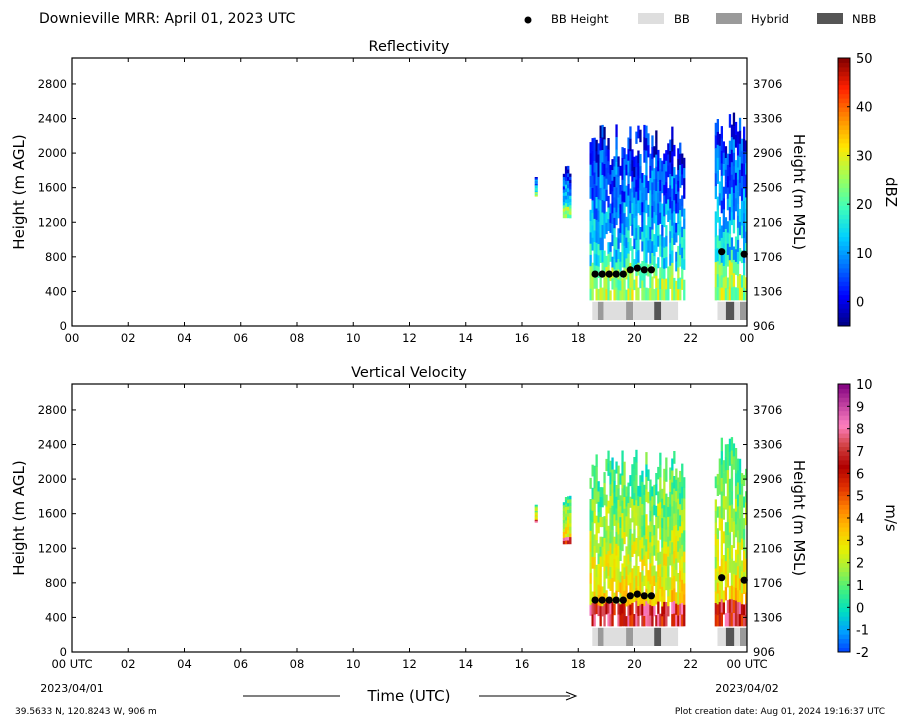 The width and height of the screenshot is (900, 725). Describe the element at coordinates (56, 583) in the screenshot. I see `y-tick-label: 800` at that location.